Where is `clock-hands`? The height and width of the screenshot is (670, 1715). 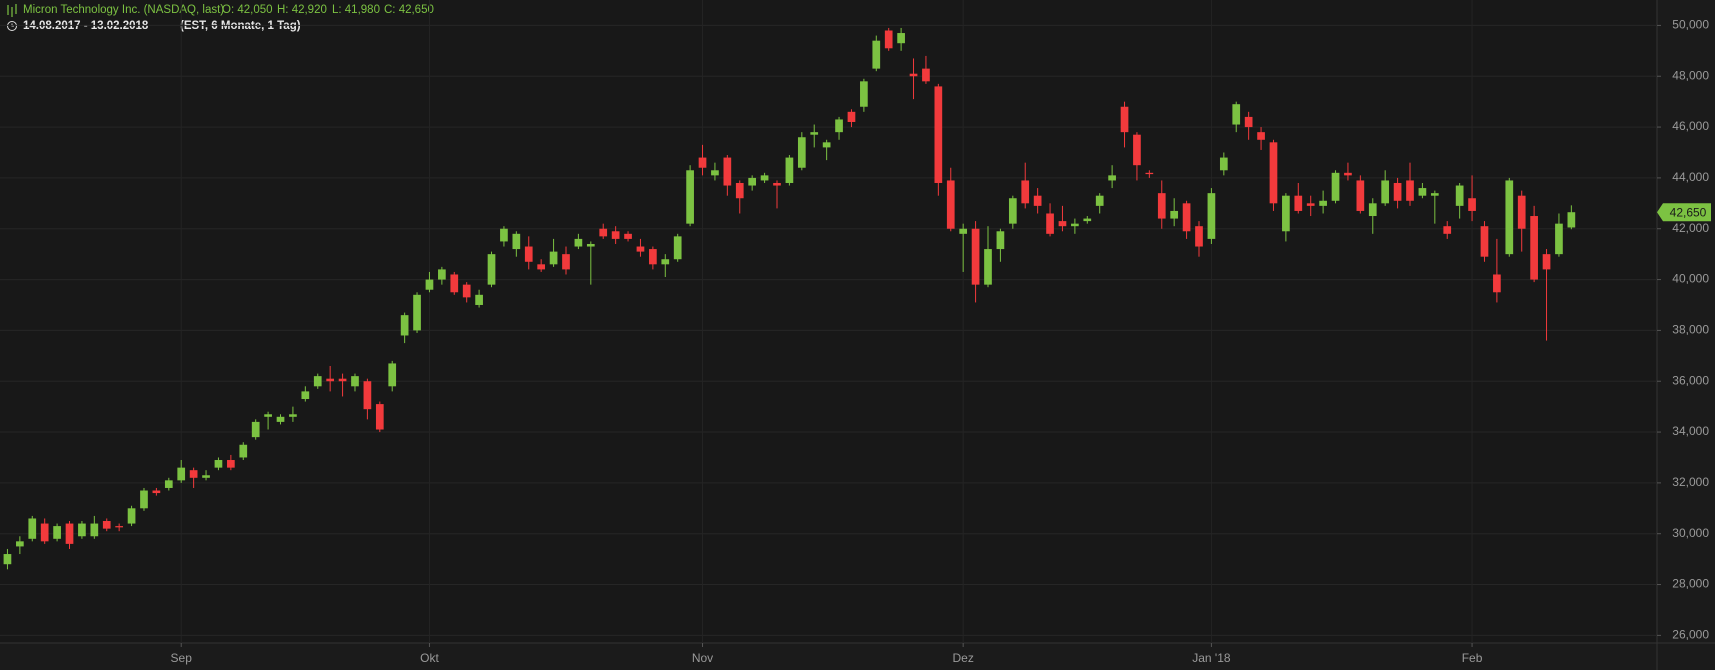 clock-hands is located at coordinates (12, 25).